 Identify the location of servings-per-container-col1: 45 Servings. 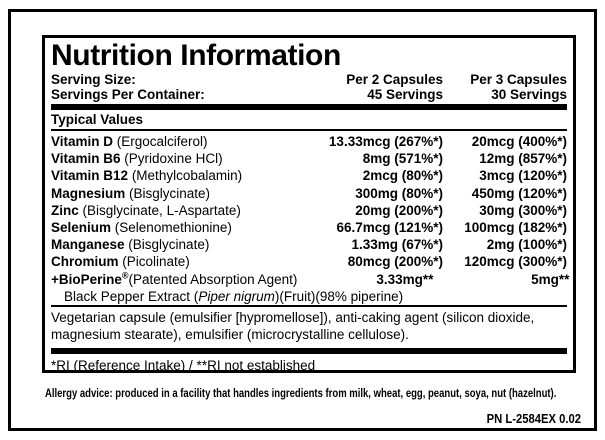
(405, 94).